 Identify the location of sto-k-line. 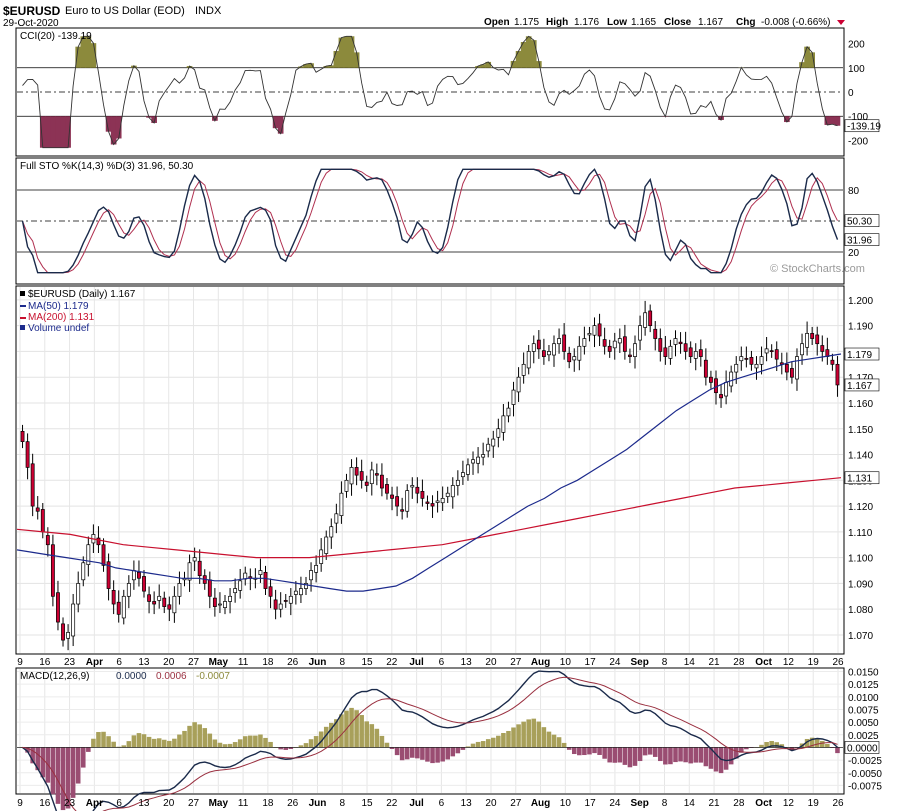
(430, 221).